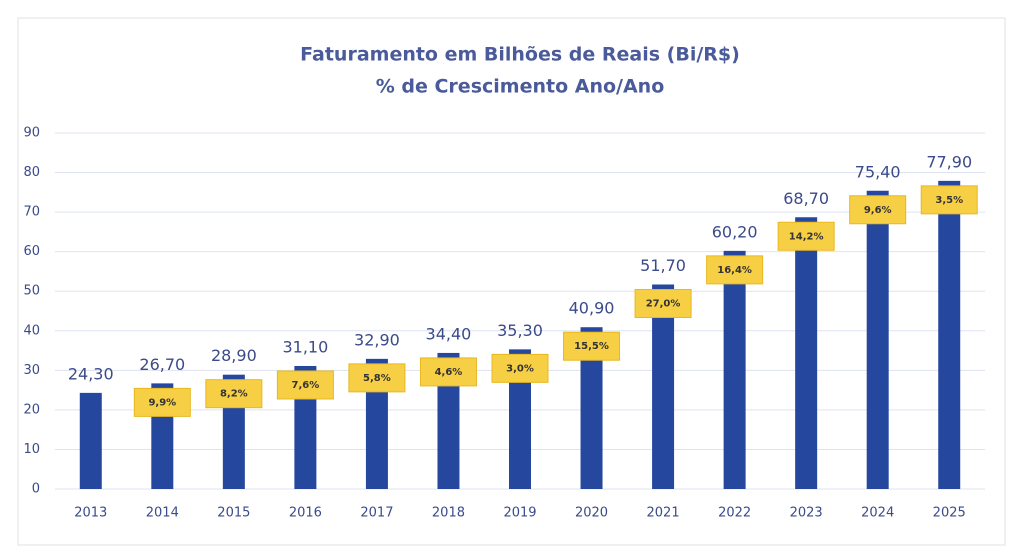  What do you see at coordinates (806, 198) in the screenshot?
I see `value-label: 68,70` at bounding box center [806, 198].